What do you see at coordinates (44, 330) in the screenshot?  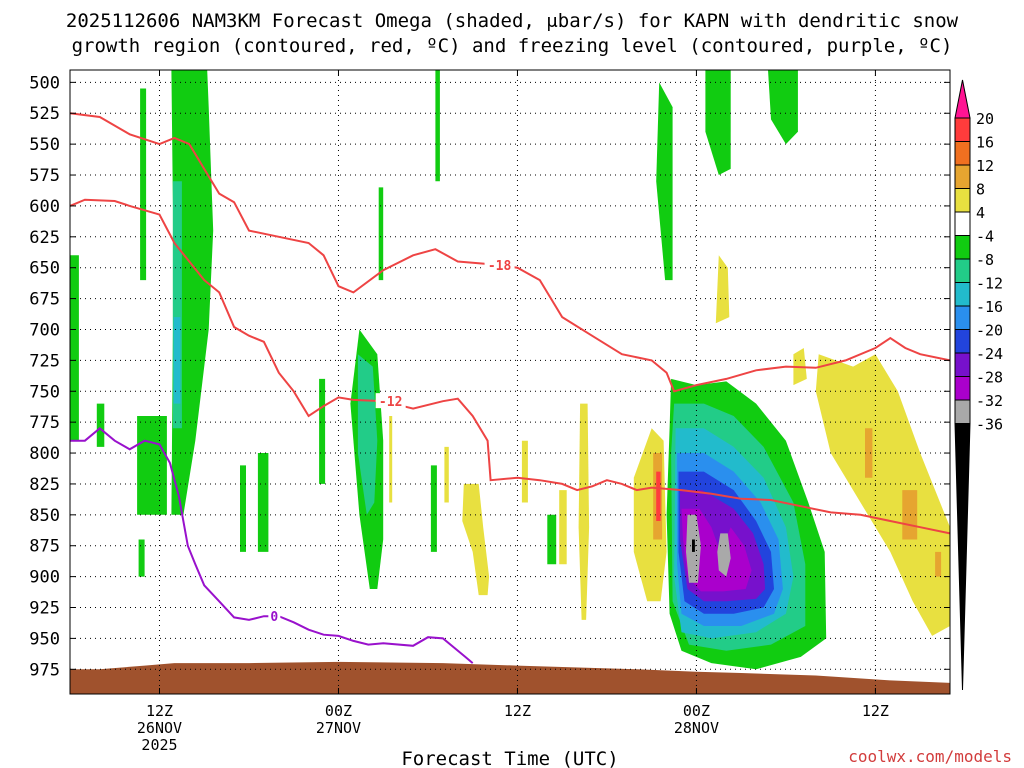 I see `y-tick-label-8: 700` at bounding box center [44, 330].